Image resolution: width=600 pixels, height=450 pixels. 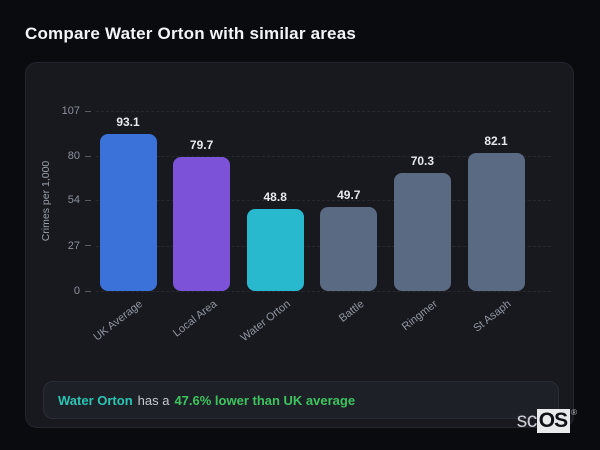 What do you see at coordinates (202, 223) in the screenshot?
I see `bar-local-area` at bounding box center [202, 223].